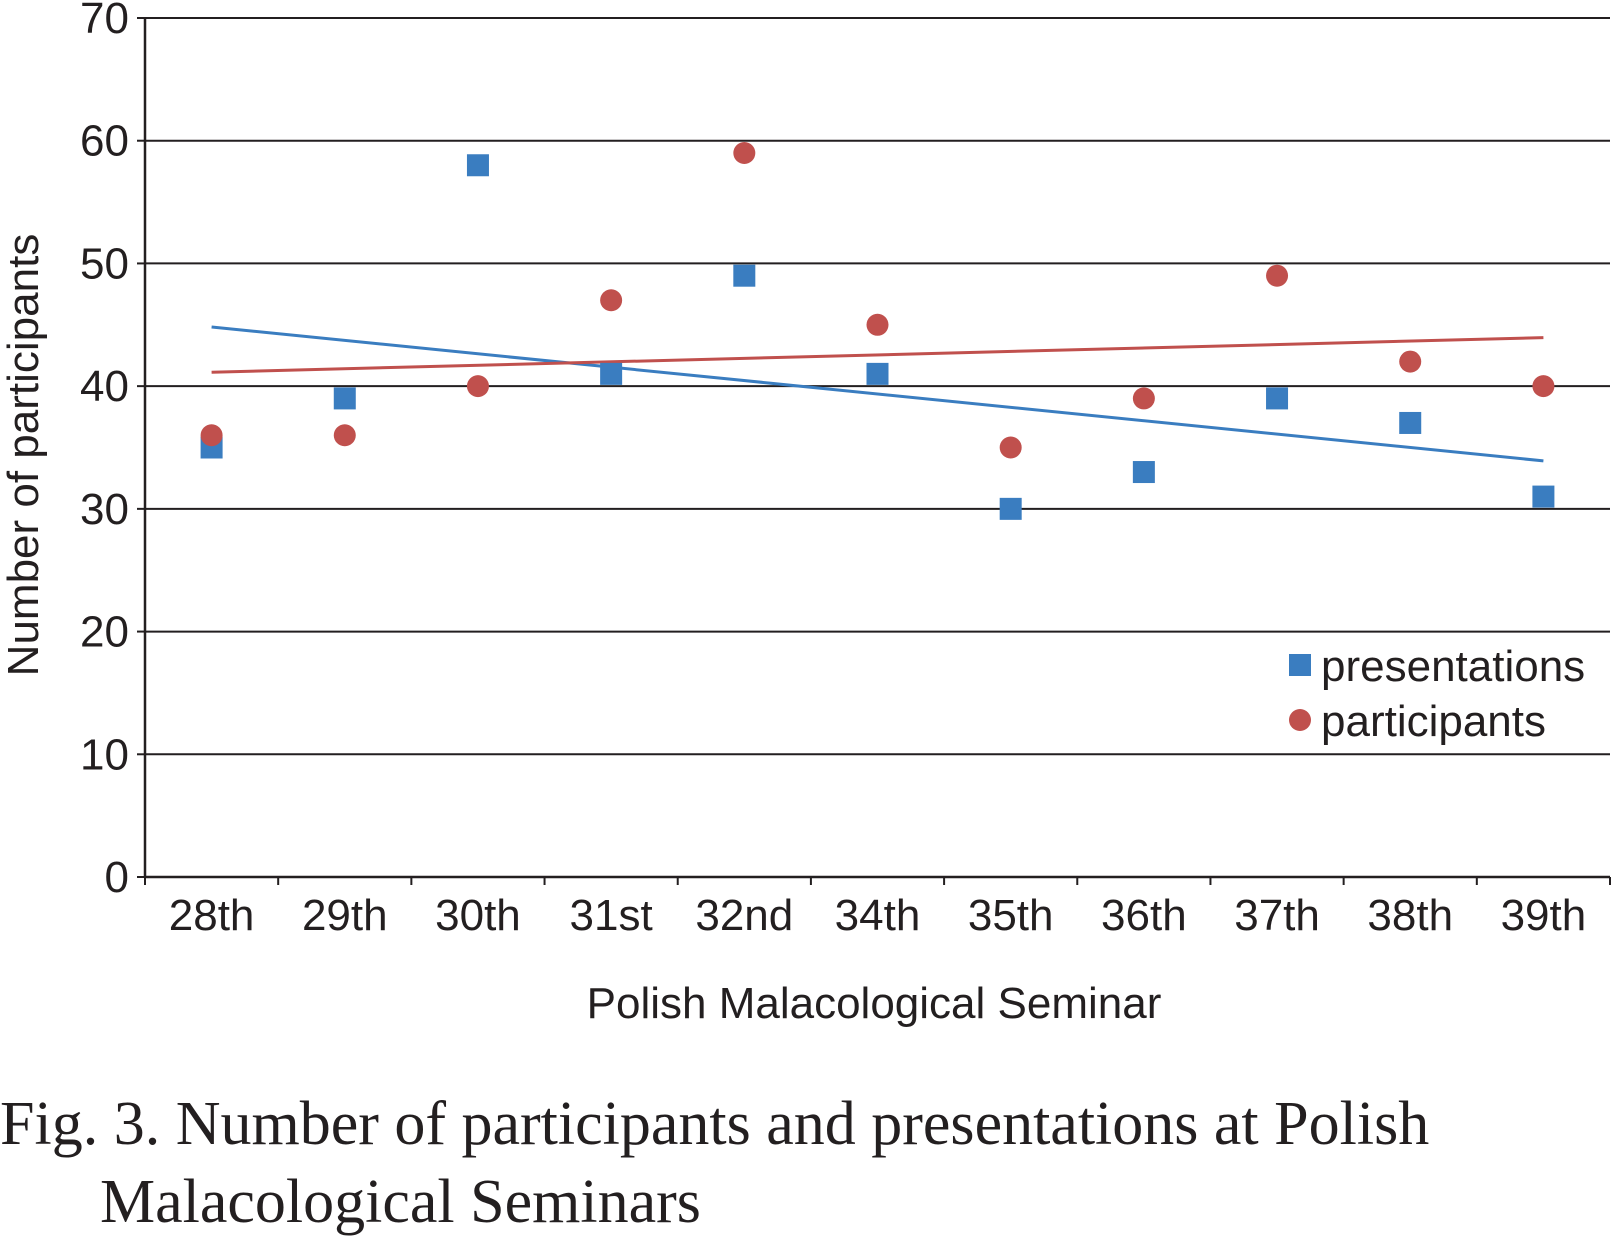 The width and height of the screenshot is (1621, 1241). I want to click on y-tick-label: 0, so click(117, 877).